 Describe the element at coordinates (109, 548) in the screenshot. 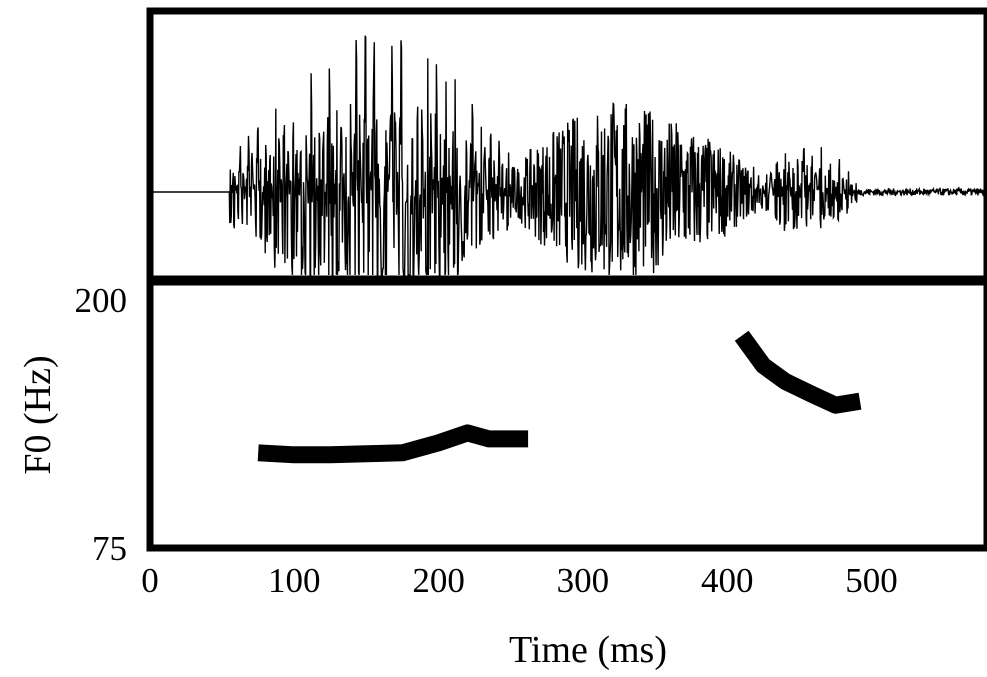

I see `y-tick-label: 75` at that location.